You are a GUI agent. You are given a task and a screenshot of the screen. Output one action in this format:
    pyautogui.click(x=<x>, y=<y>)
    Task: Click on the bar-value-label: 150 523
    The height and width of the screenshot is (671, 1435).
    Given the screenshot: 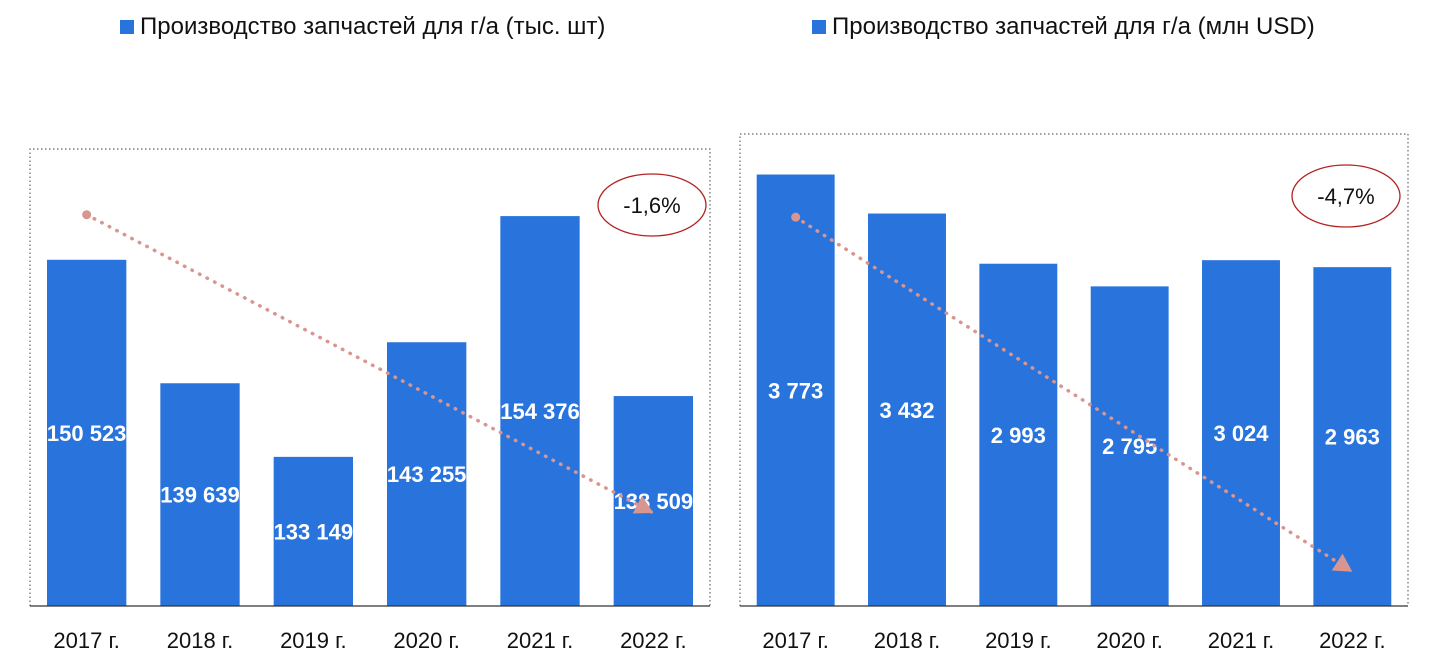 What is the action you would take?
    pyautogui.click(x=87, y=433)
    